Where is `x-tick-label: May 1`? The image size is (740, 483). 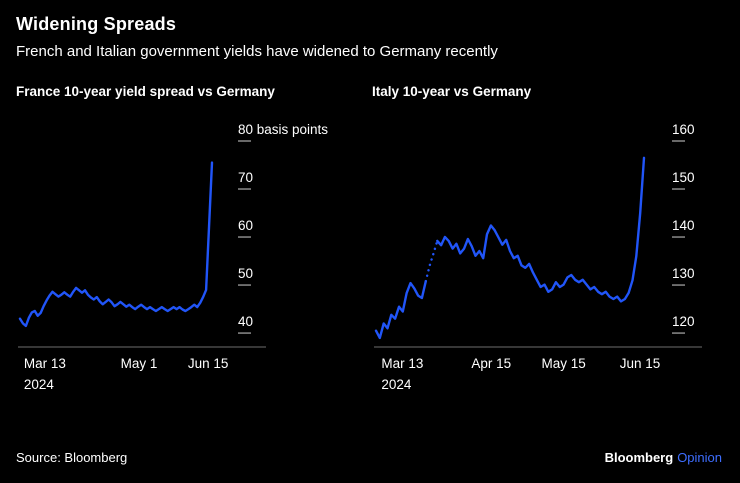
x-tick-label: May 1 is located at coordinates (139, 363).